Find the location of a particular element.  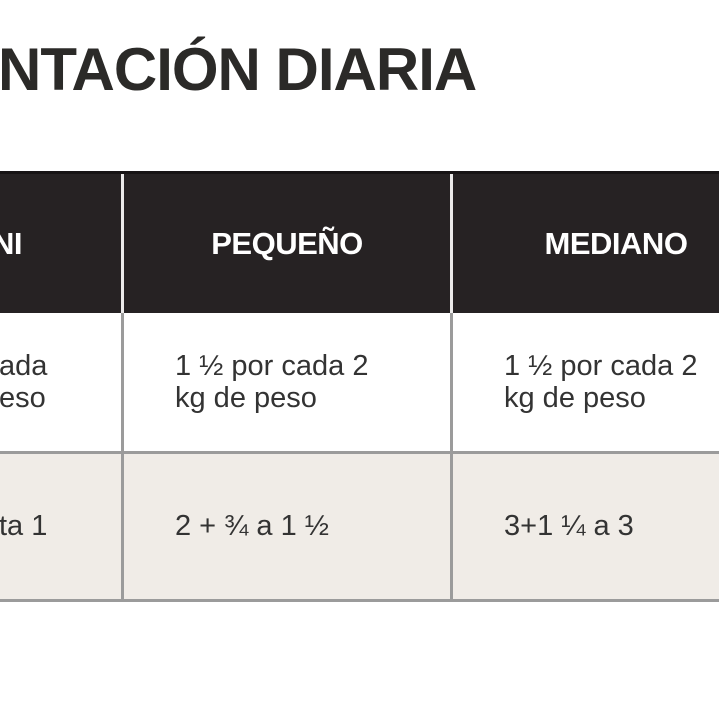

header-label-pequeno: PEQUEÑO is located at coordinates (287, 243).